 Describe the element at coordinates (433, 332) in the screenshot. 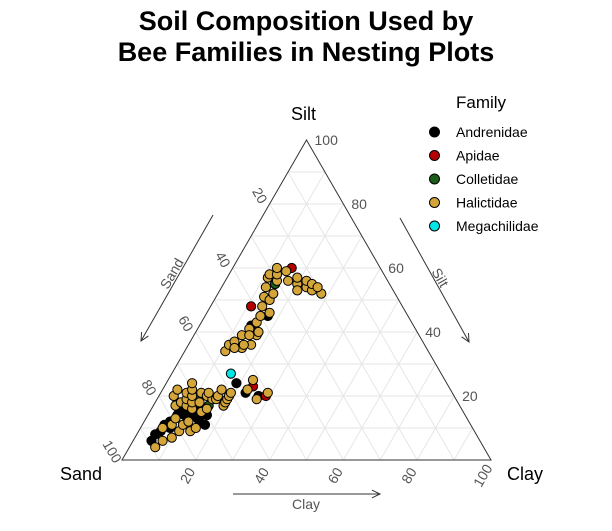

I see `tick-label-silt: 40` at that location.